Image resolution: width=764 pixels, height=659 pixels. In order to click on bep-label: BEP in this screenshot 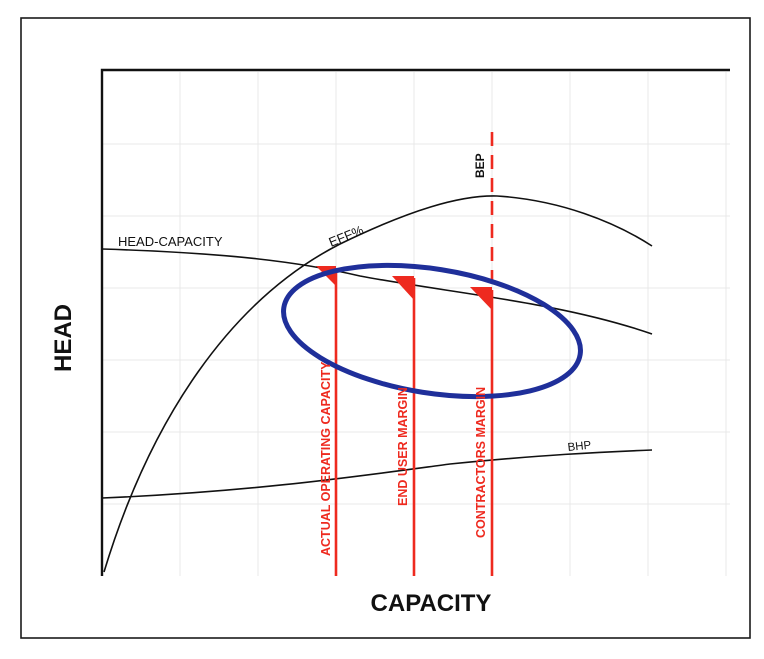, I will do `click(480, 165)`.